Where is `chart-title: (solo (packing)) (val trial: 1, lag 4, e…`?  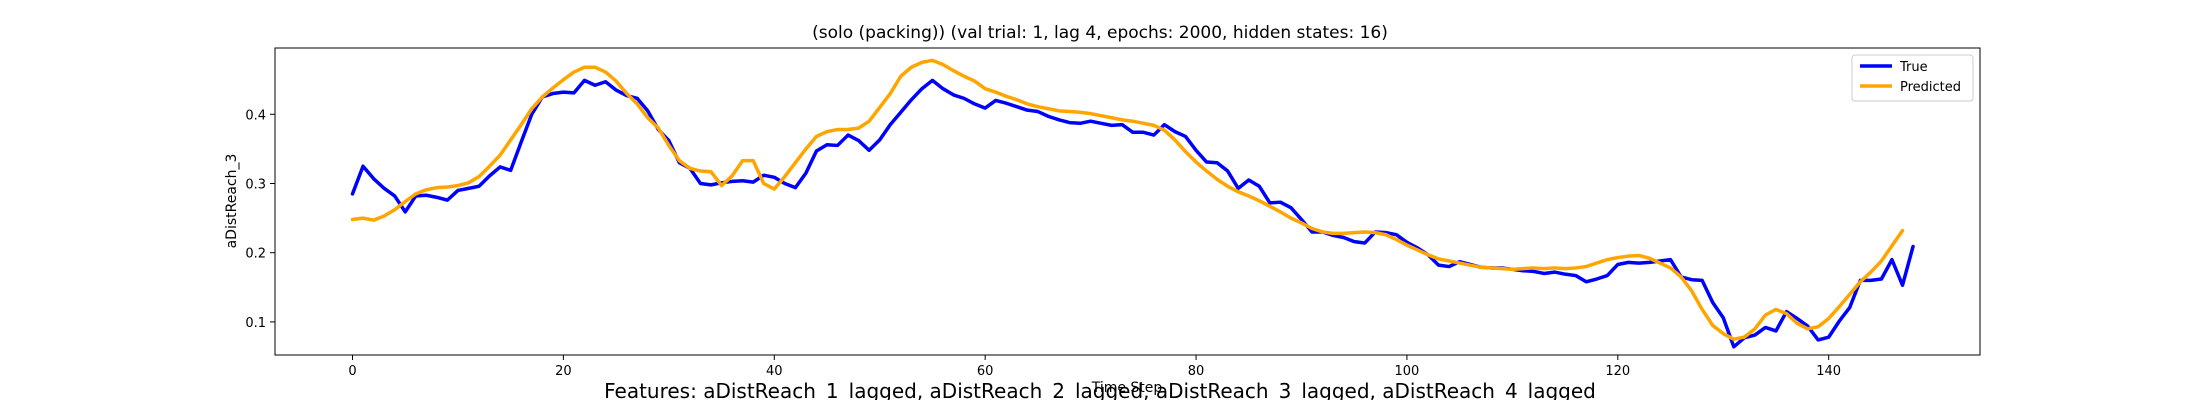 chart-title: (solo (packing)) (val trial: 1, lag 4, e… is located at coordinates (1100, 33).